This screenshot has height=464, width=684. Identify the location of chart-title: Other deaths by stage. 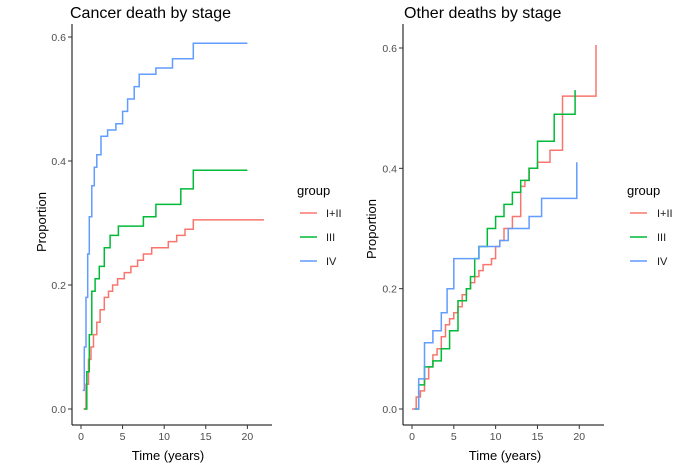
(483, 13).